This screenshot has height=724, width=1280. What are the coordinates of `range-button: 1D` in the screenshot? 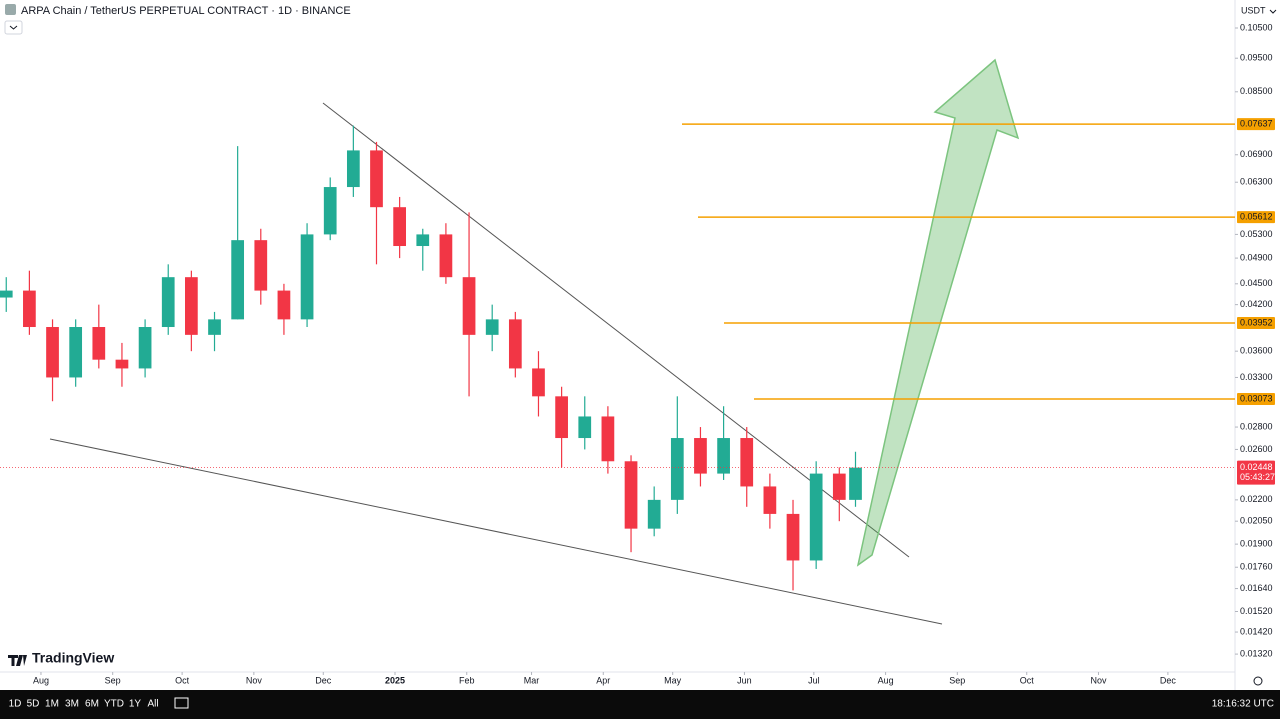 It's located at (15, 704).